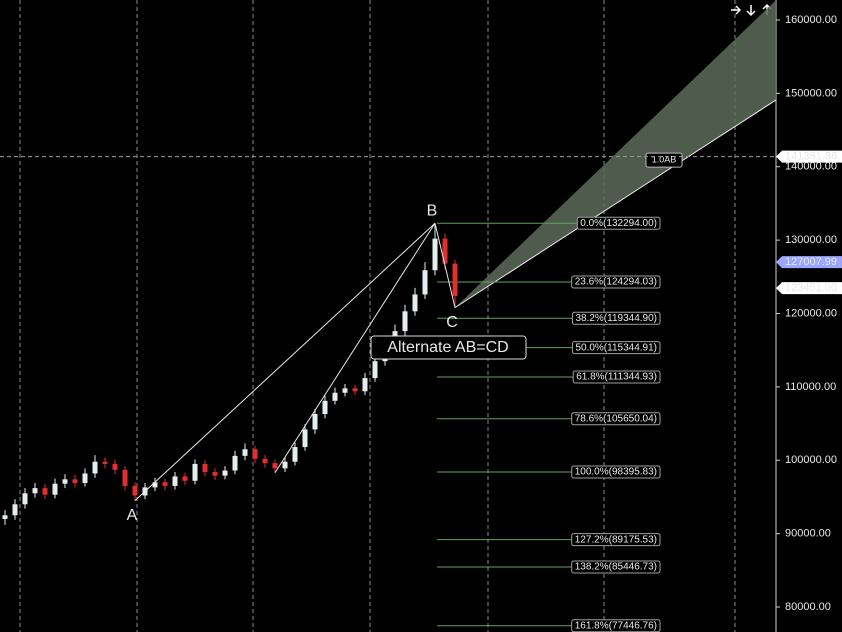 Image resolution: width=842 pixels, height=632 pixels. I want to click on y-tick-label: 160000.00, so click(811, 20).